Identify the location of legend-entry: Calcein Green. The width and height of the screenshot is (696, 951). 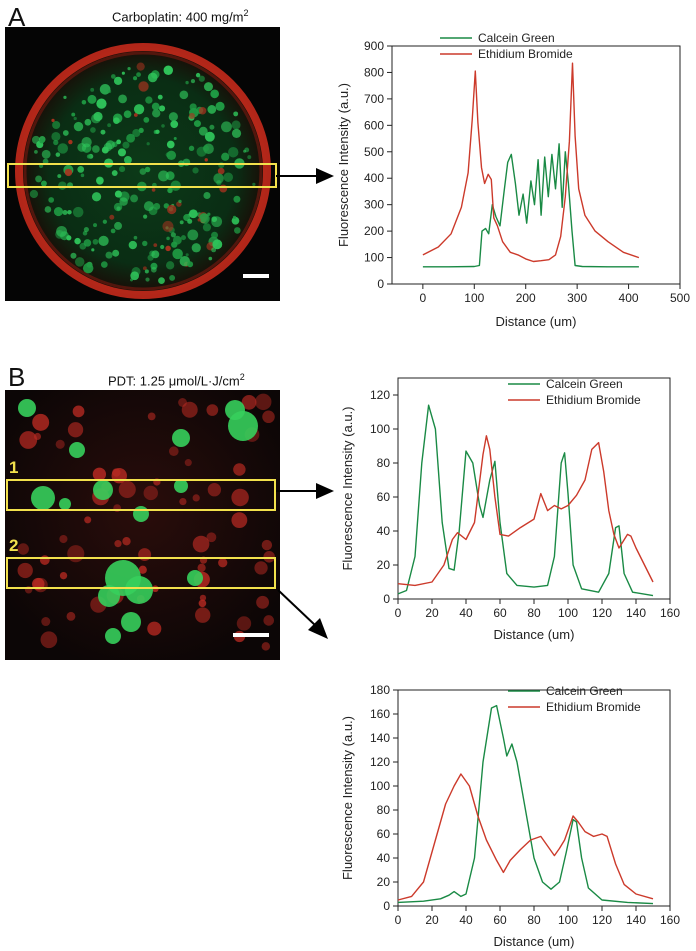
(584, 384).